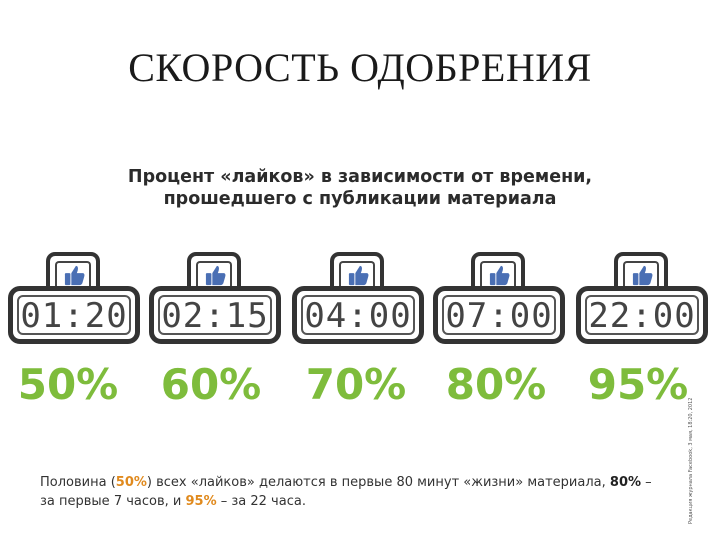 The image size is (720, 540). I want to click on percent-label: 80%, so click(496, 384).